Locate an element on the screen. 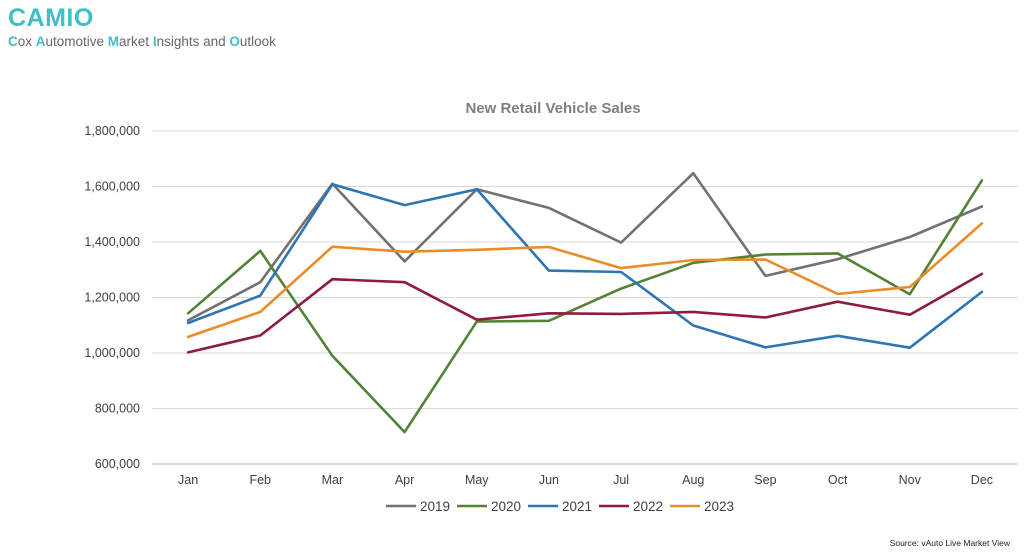 The image size is (1024, 557). x-tick-label: Dec is located at coordinates (982, 480).